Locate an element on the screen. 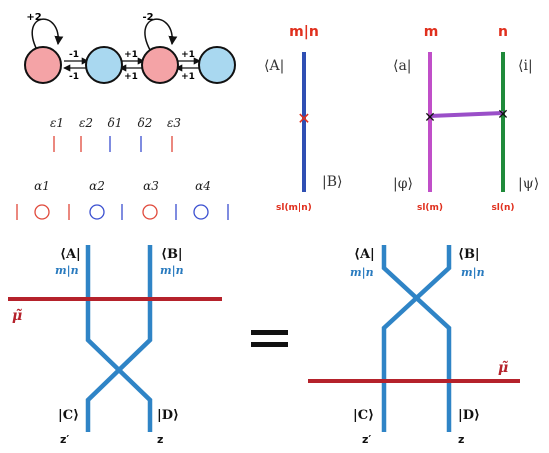 The width and height of the screenshot is (549, 453). single-bra: ⟨A| is located at coordinates (274, 66).